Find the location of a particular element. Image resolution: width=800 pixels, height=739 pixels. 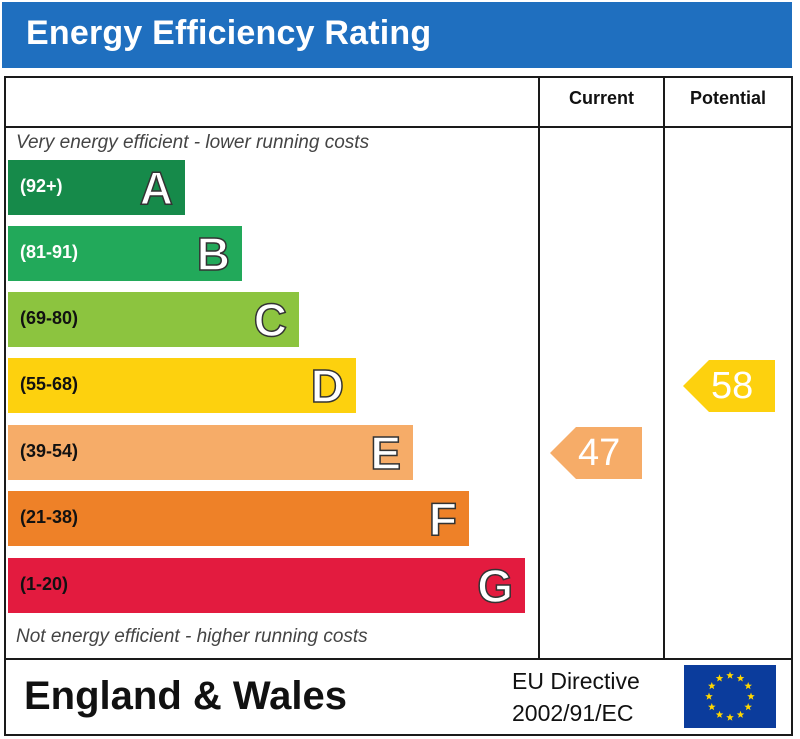

band-range-label: (92+) is located at coordinates (41, 186).